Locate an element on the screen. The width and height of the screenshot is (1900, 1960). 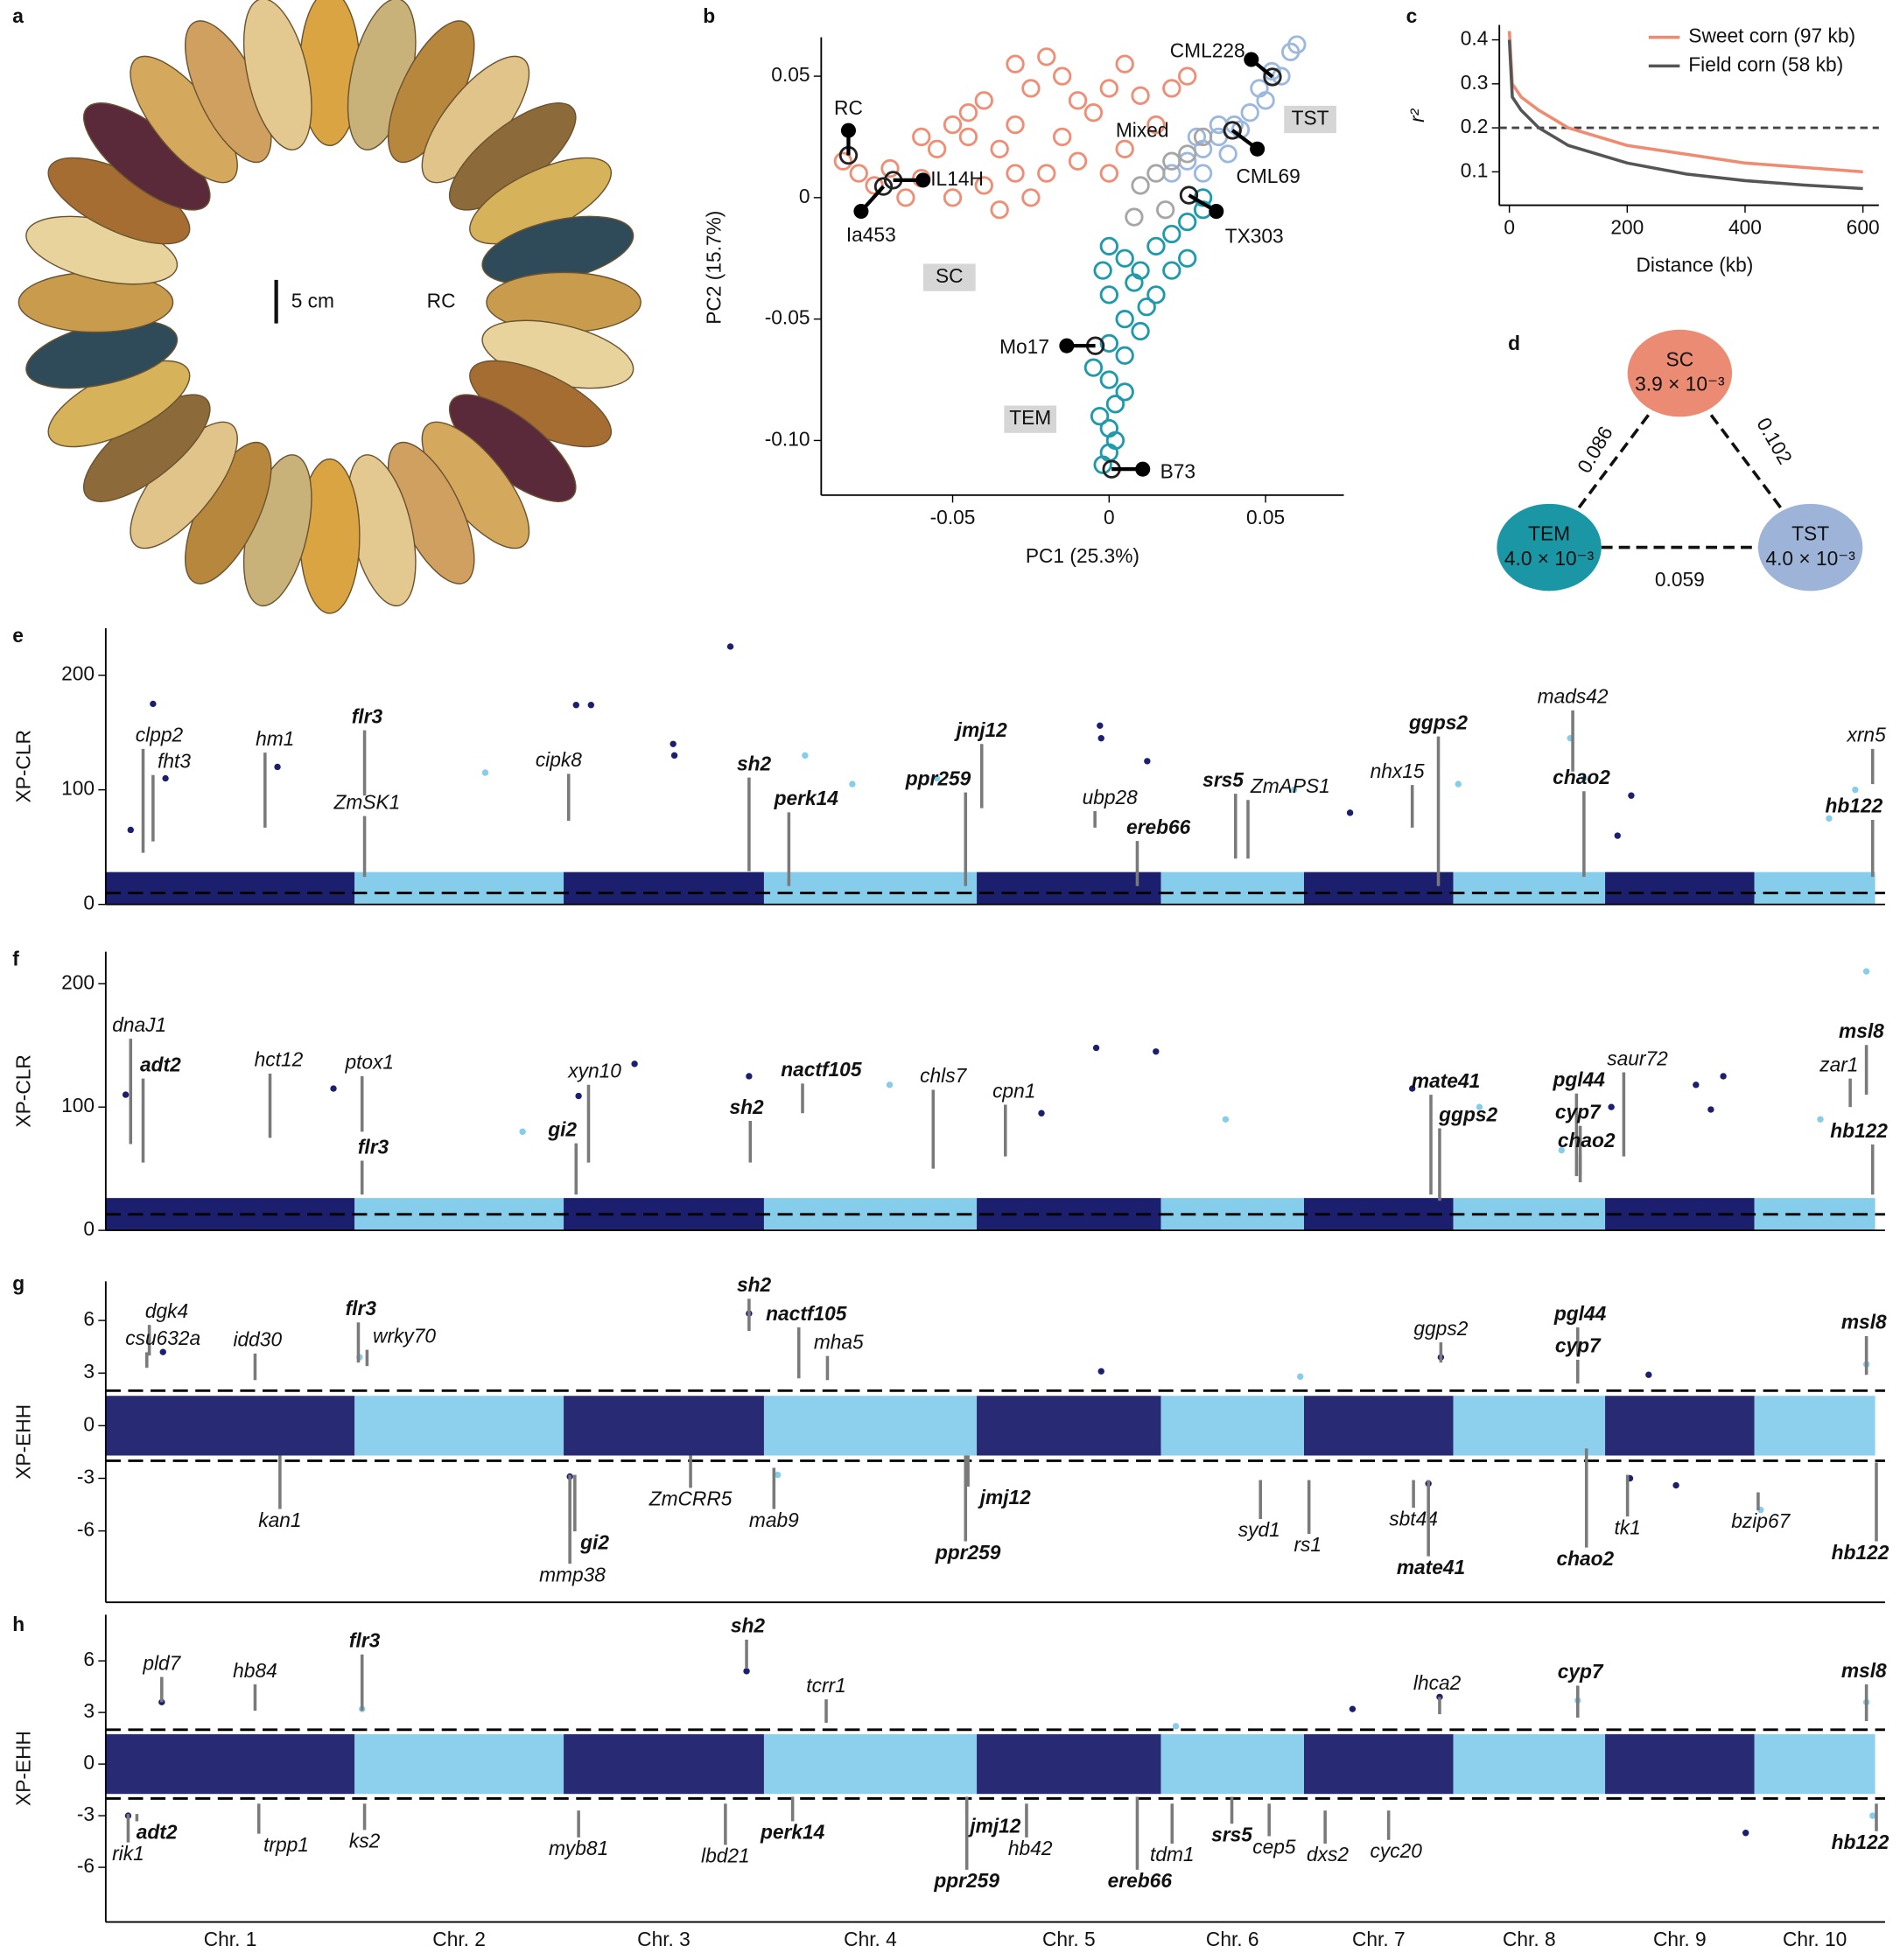
gene-label: tcrr1 is located at coordinates (825, 1685).